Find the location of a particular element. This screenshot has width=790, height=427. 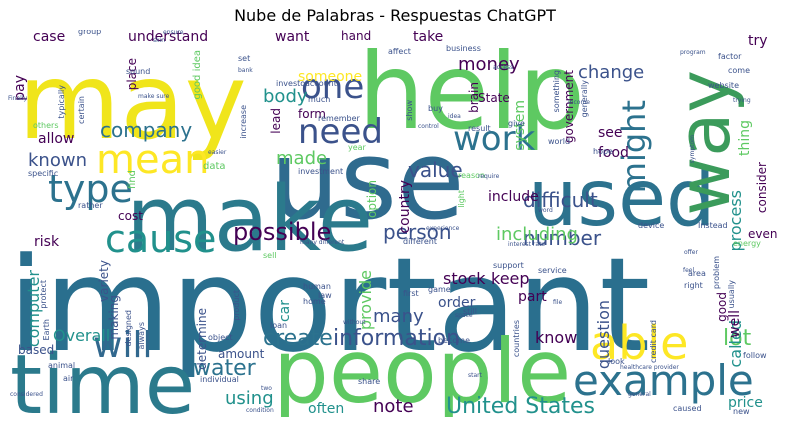

word-idea: idea is located at coordinates (454, 116).